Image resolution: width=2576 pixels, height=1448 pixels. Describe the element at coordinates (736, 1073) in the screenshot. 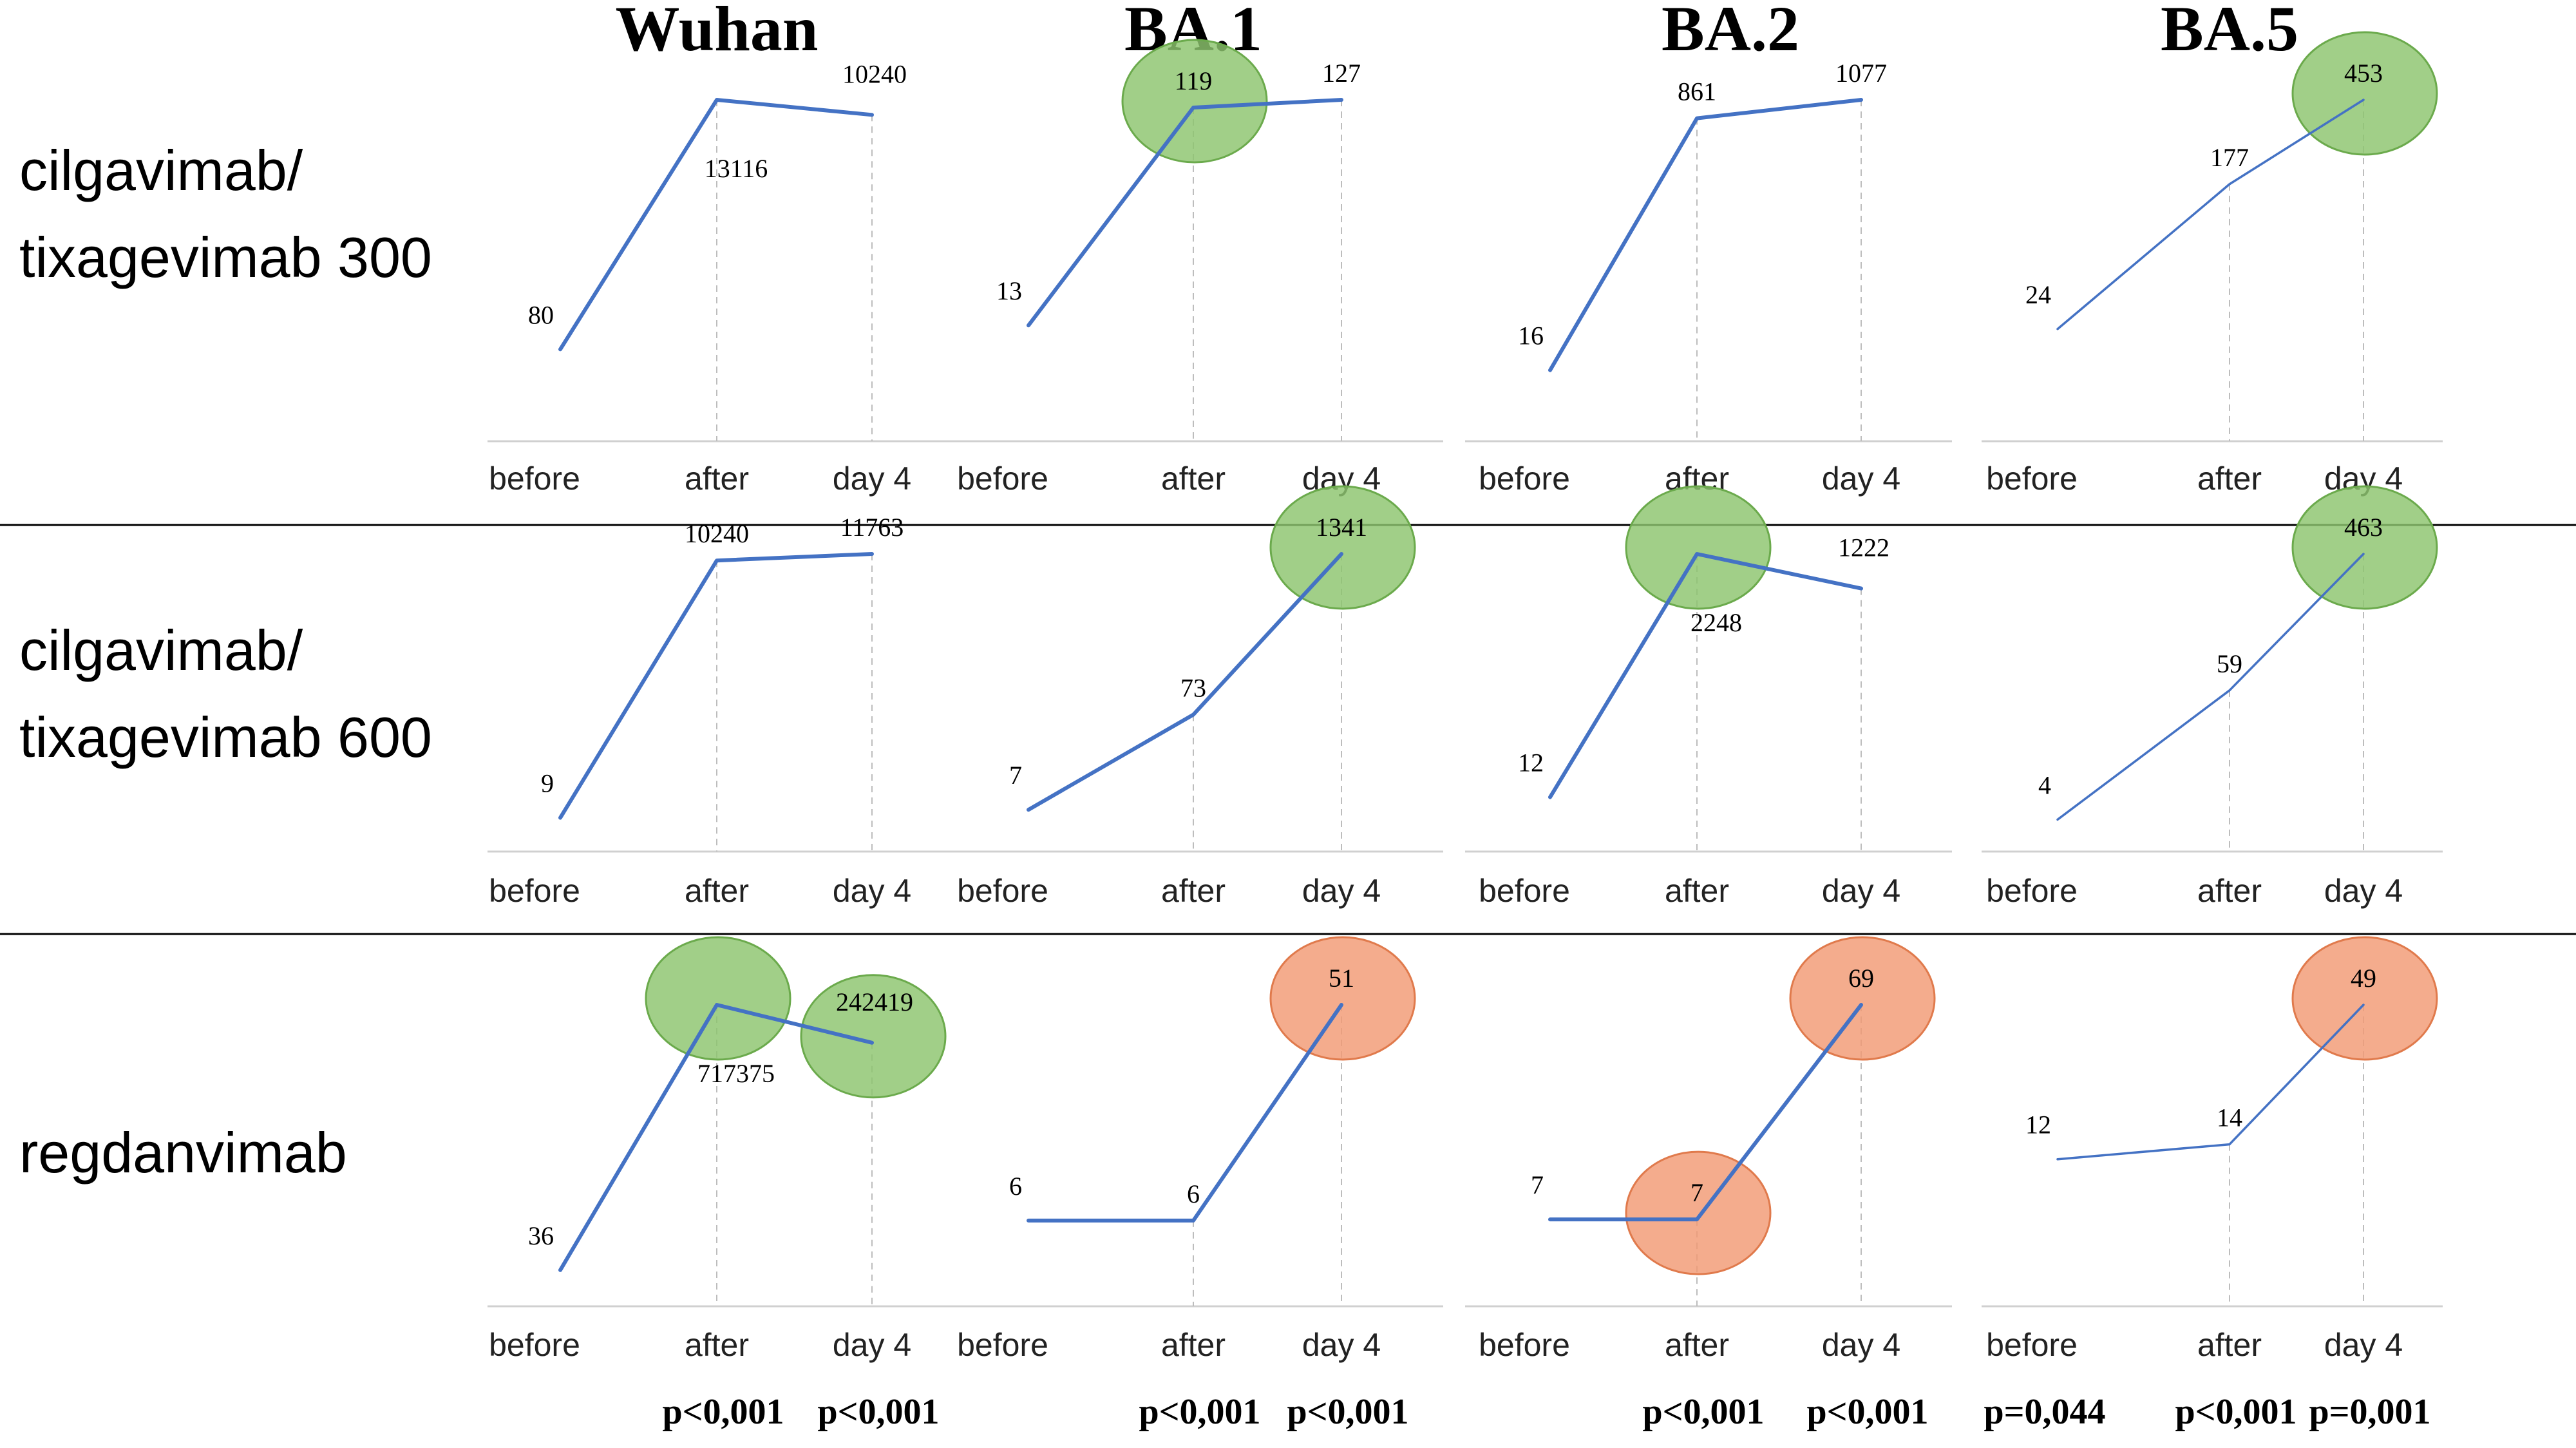

I see `data-label: 717375` at that location.